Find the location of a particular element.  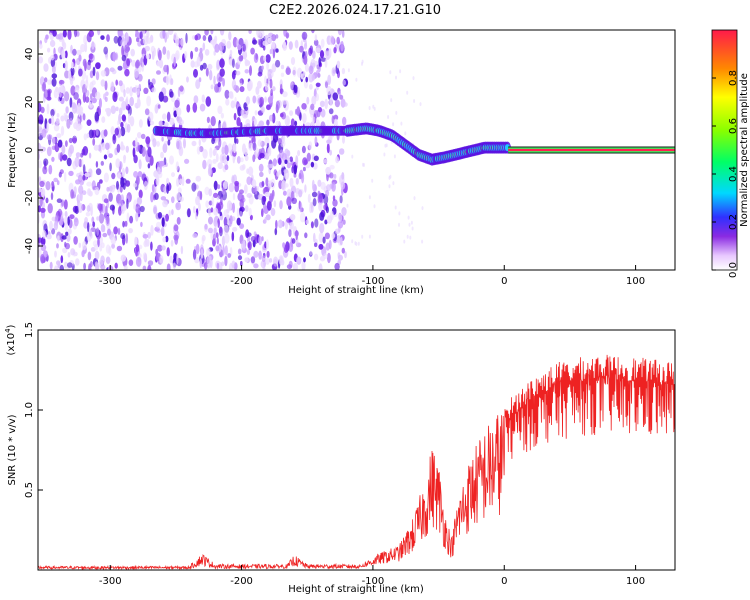

spectrogram-y-label: Frequency (Hz) is located at coordinates (12, 150).